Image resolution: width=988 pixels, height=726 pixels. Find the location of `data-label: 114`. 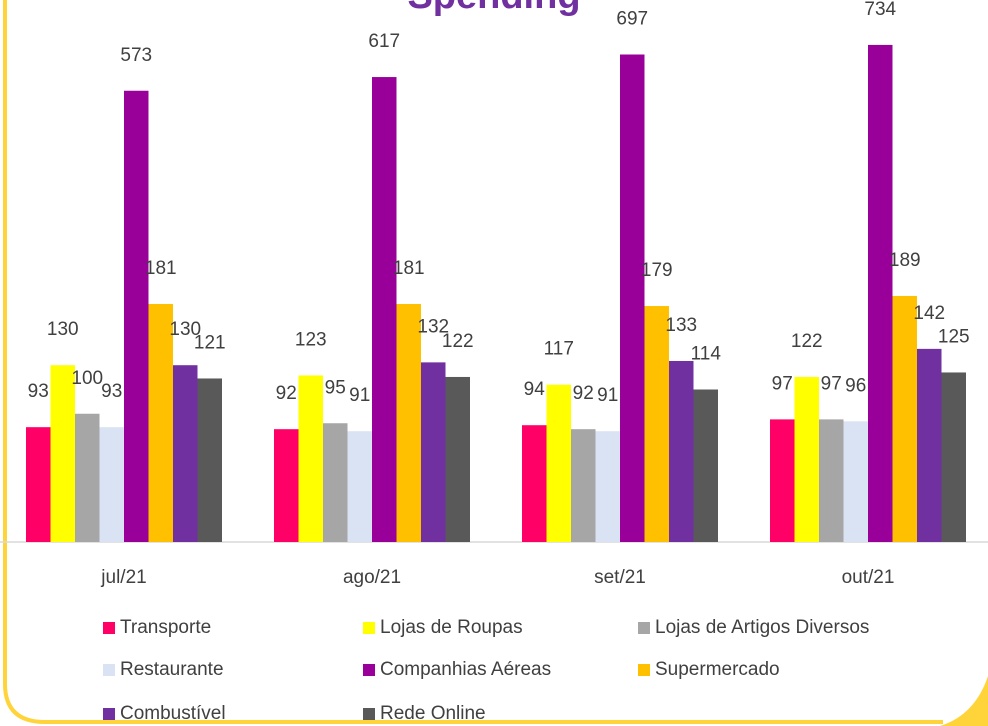

data-label: 114 is located at coordinates (706, 354).